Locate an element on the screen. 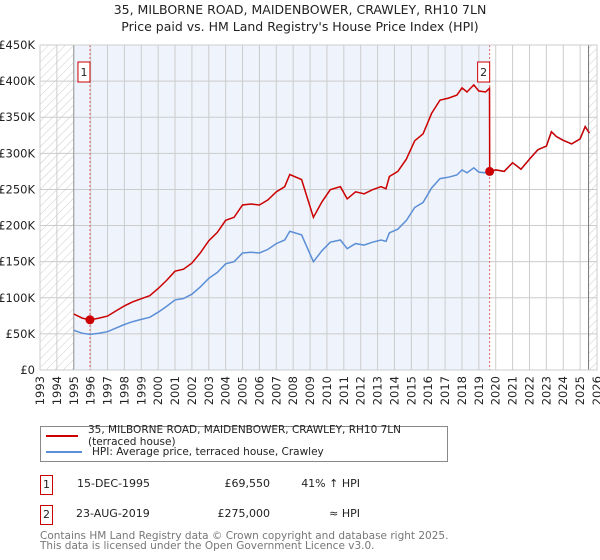 This screenshot has height=560, width=600. x-tick-label: 2018 is located at coordinates (462, 390).